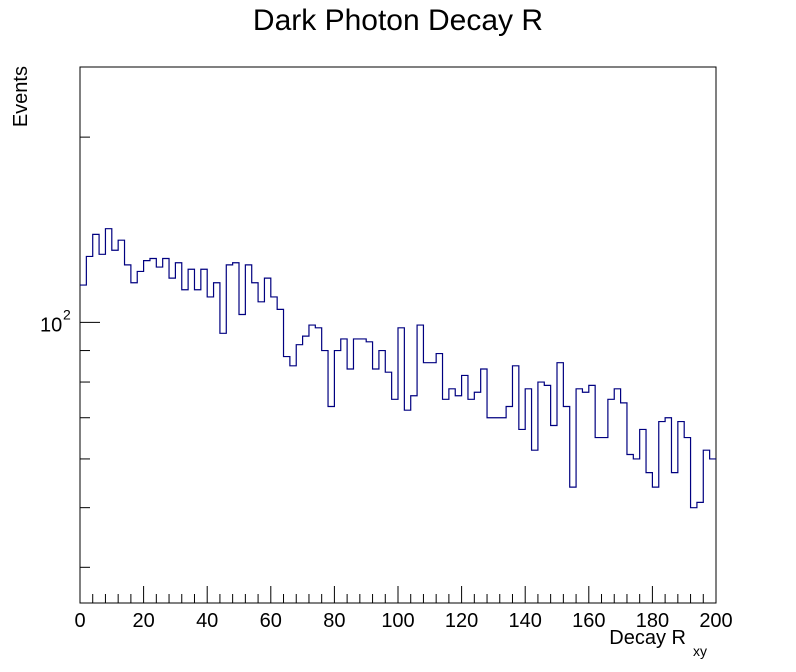 The image size is (796, 672). Describe the element at coordinates (397, 621) in the screenshot. I see `x-tick-label: 100` at that location.